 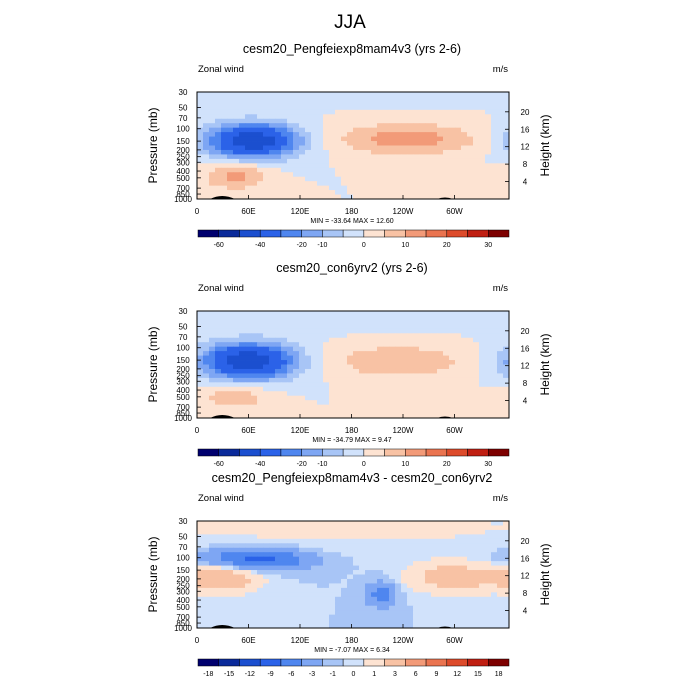 I want to click on y-tick-label: 700, so click(x=183, y=407).